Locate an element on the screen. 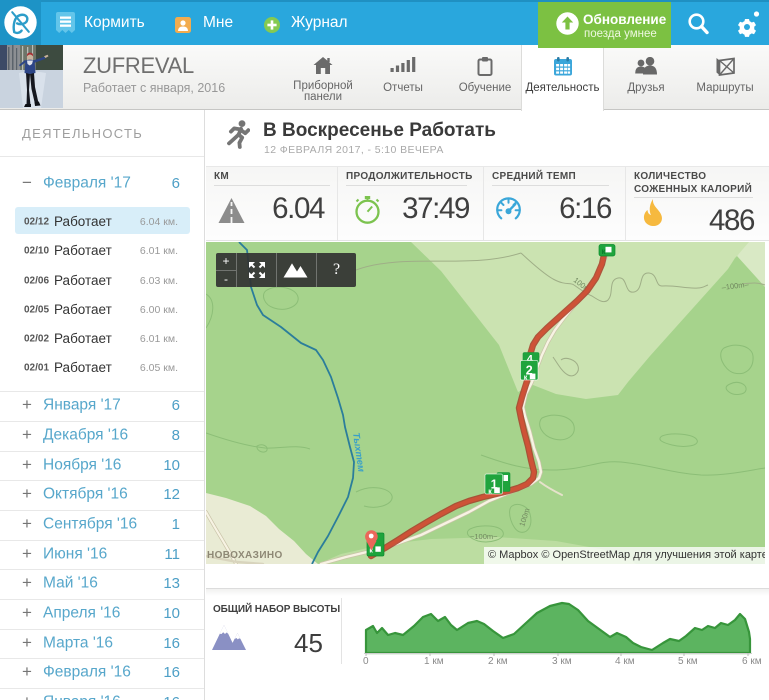 The height and width of the screenshot is (700, 769). svg-text: Тыхтем is located at coordinates (358, 452).